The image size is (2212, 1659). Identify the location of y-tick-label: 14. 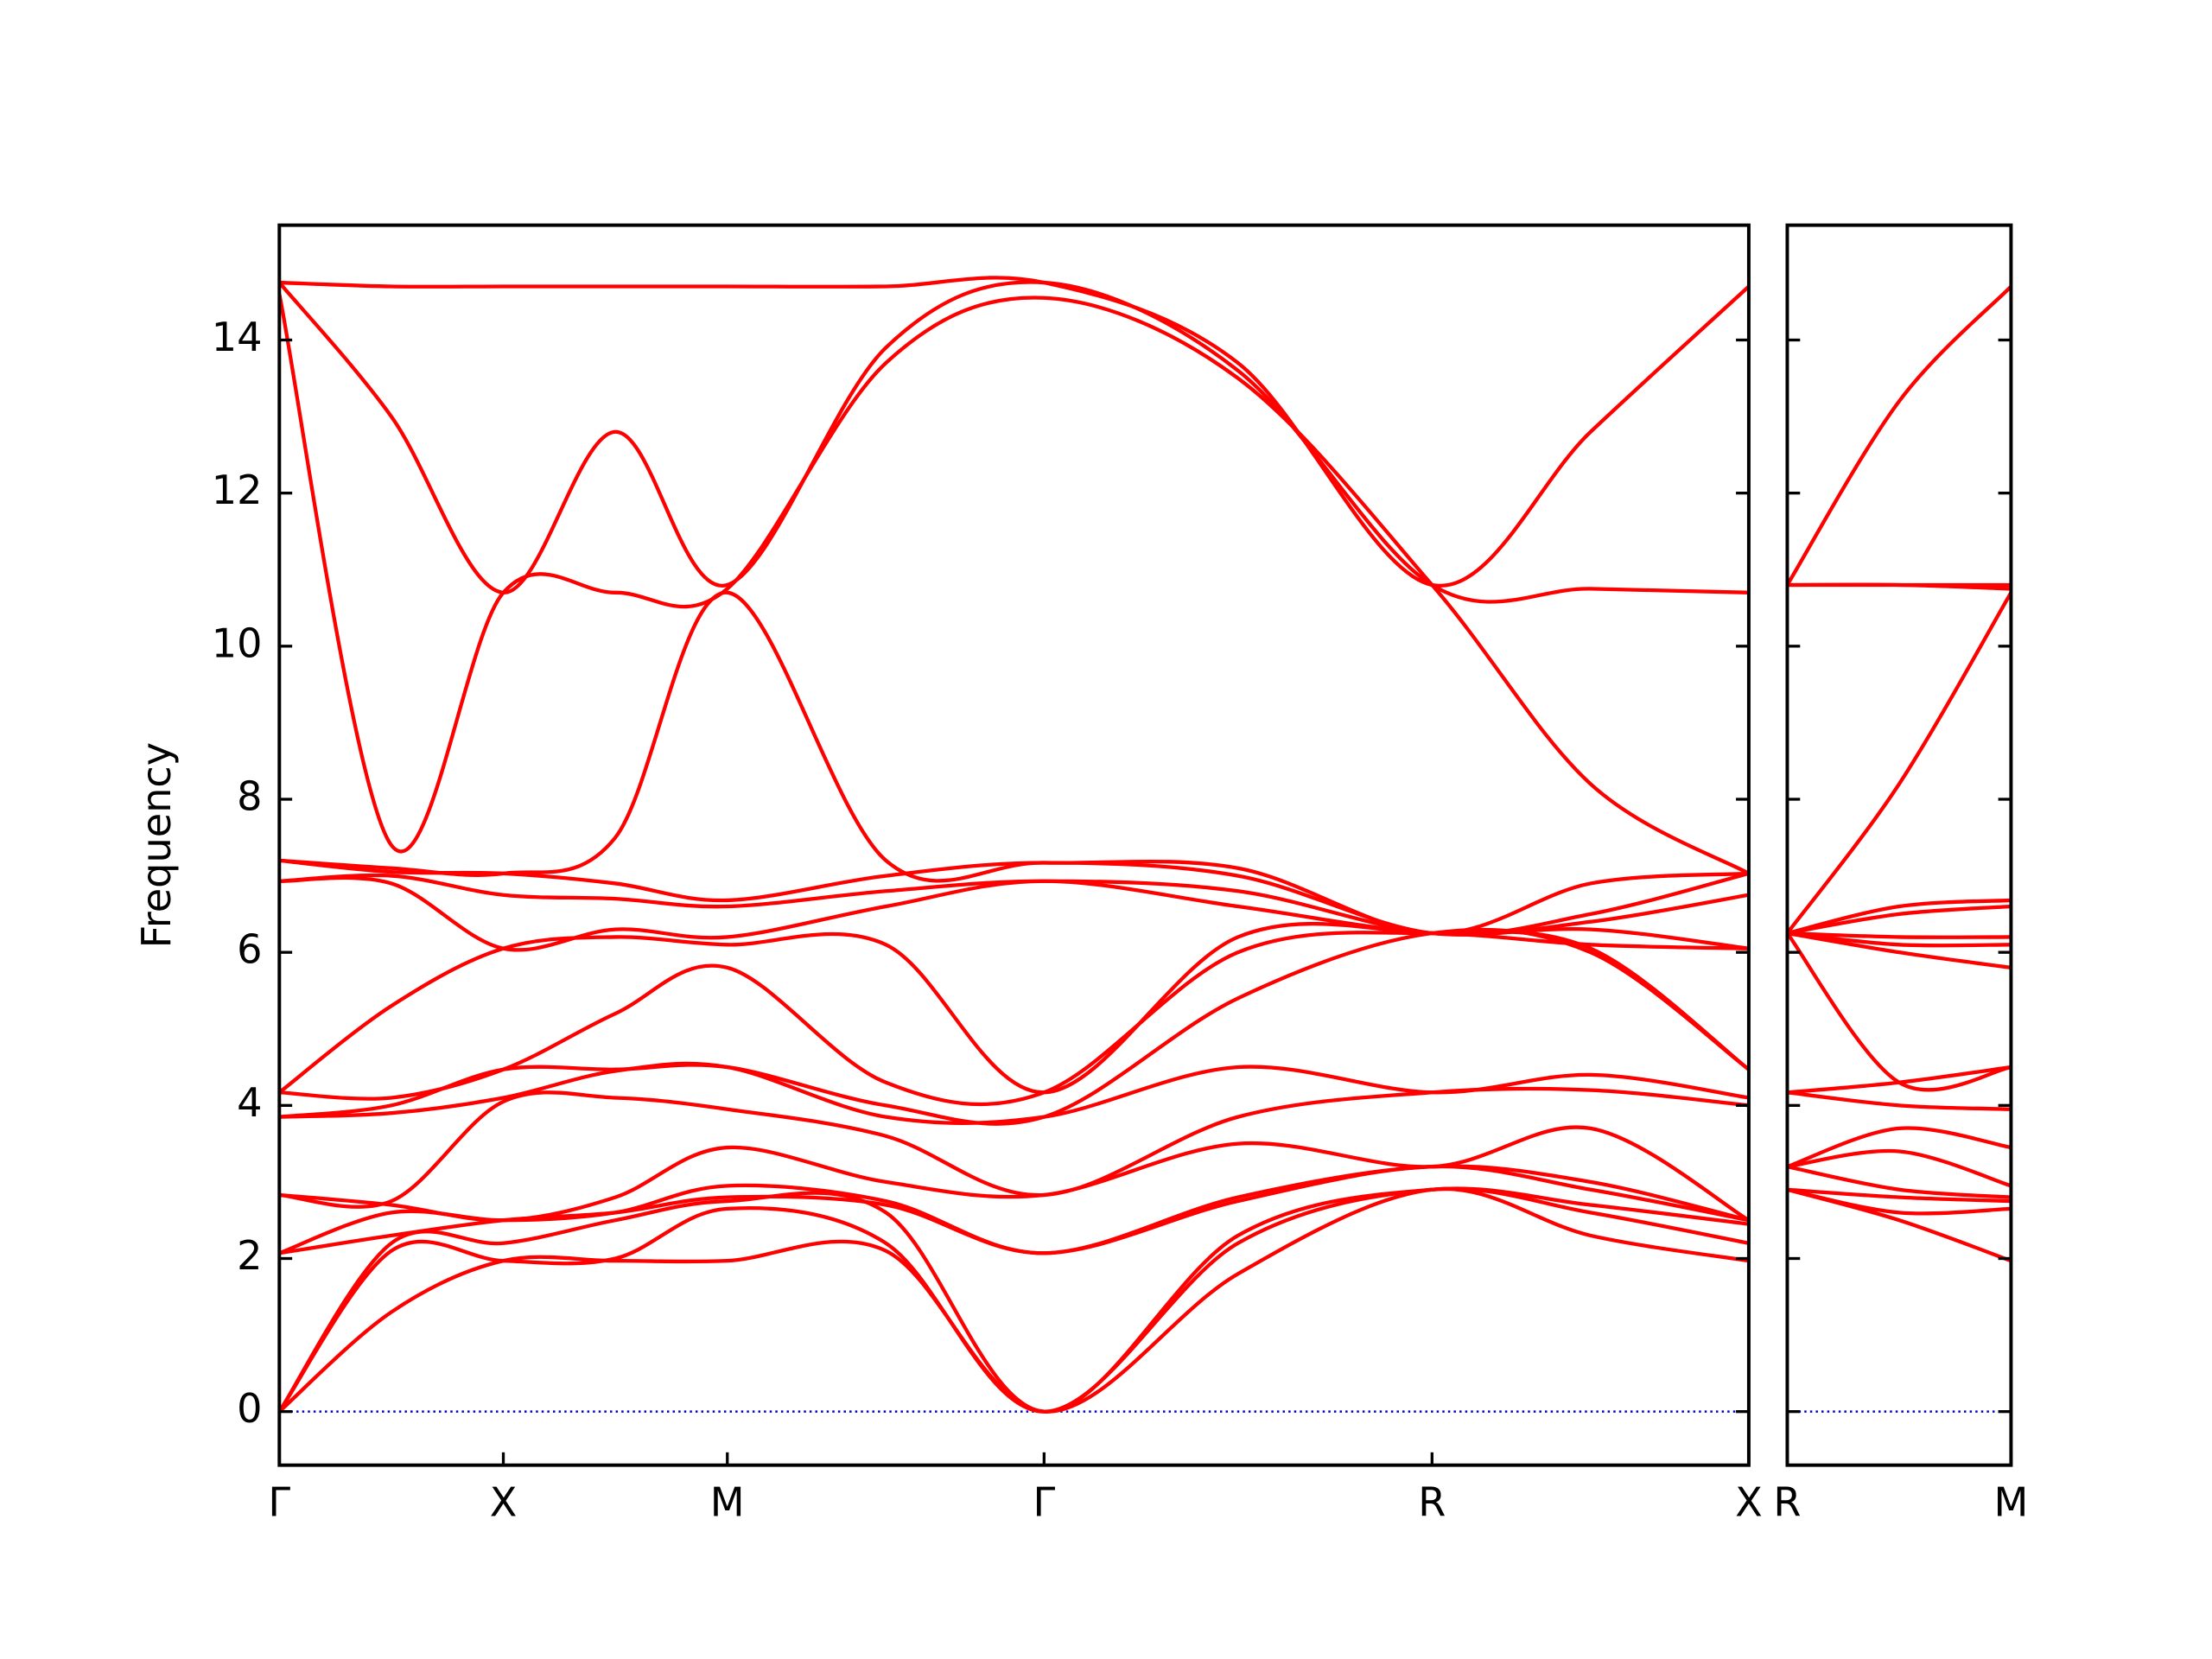
(237, 337).